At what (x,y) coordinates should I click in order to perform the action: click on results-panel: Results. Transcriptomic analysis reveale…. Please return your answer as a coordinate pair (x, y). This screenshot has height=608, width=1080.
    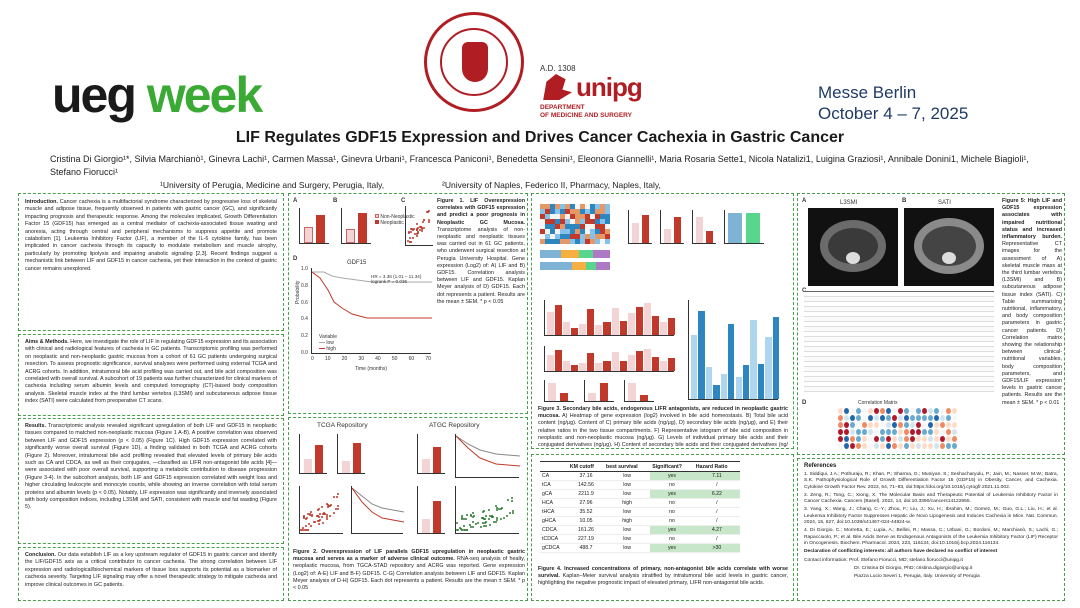
    Looking at the image, I should click on (151, 481).